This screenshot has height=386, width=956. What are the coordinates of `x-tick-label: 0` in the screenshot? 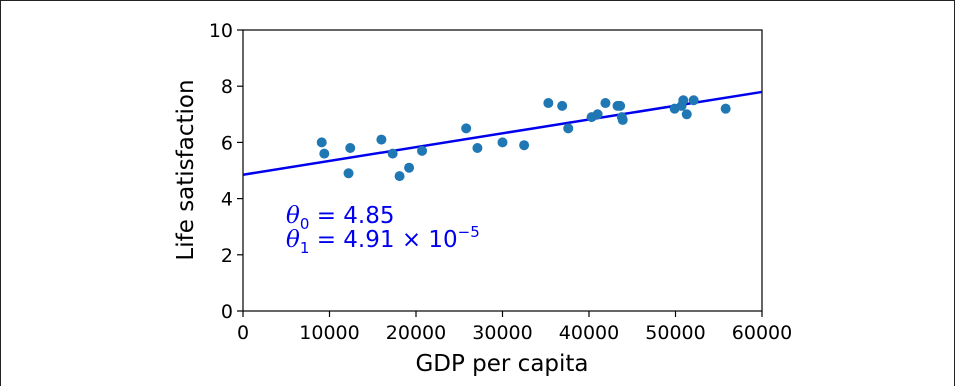 It's located at (243, 333).